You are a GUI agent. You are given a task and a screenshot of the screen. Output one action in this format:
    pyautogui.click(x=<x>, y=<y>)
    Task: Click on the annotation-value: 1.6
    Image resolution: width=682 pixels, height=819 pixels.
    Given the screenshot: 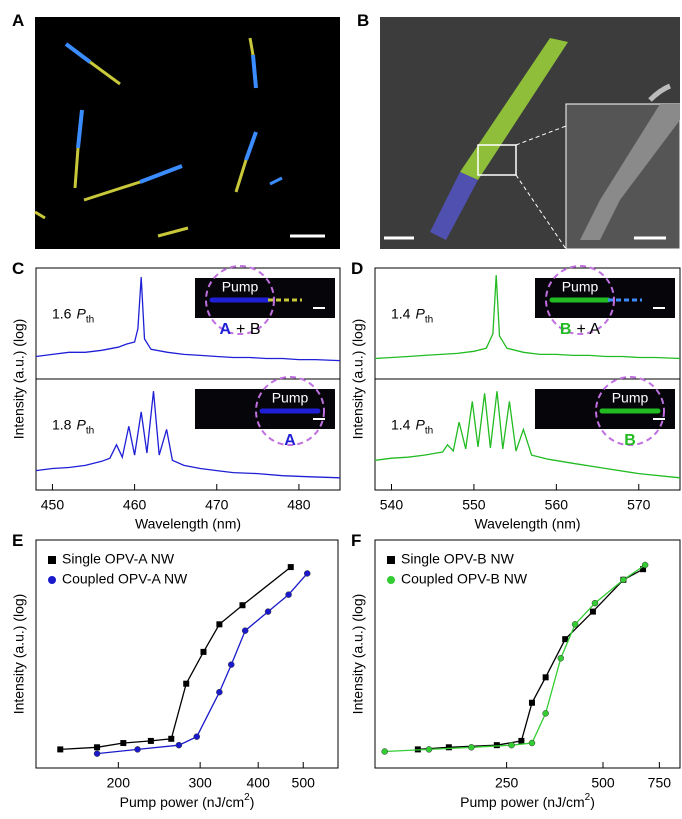 What is the action you would take?
    pyautogui.click(x=62, y=313)
    